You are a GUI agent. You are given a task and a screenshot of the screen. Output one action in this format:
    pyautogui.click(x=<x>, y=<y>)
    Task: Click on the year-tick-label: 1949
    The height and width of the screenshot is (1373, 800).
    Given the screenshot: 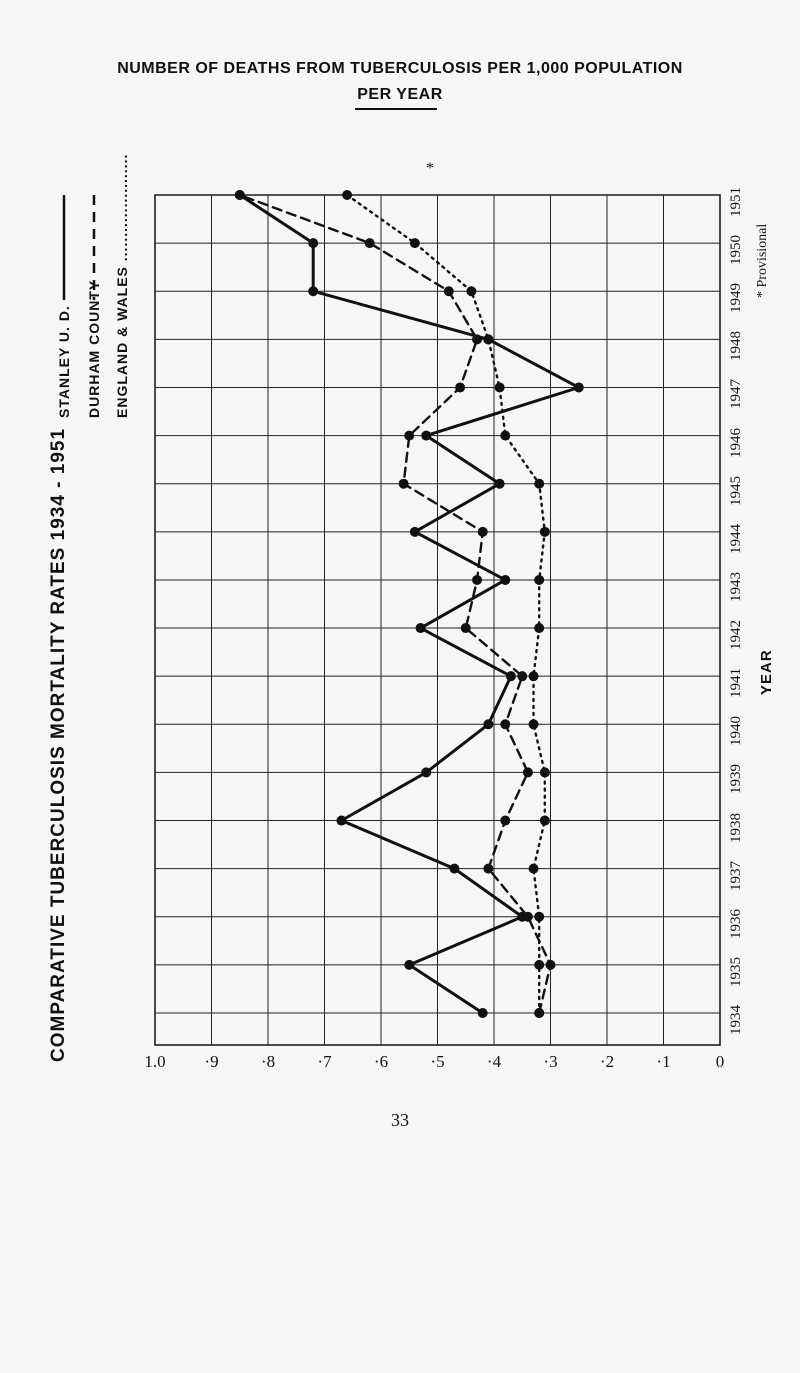 What is the action you would take?
    pyautogui.click(x=736, y=298)
    